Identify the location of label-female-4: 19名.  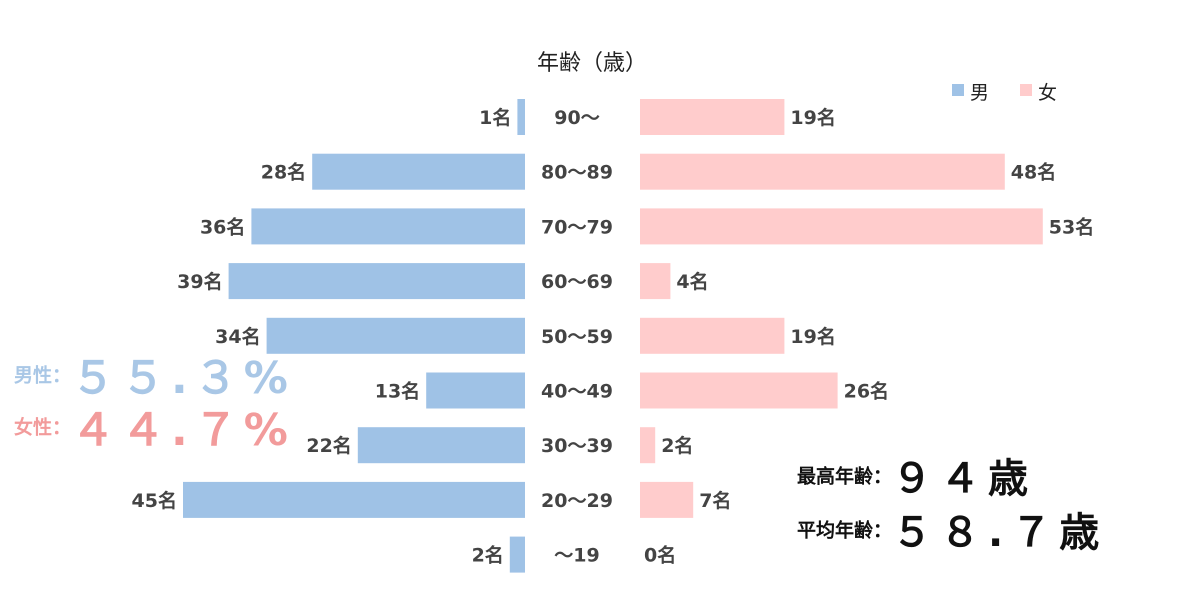
(812, 336).